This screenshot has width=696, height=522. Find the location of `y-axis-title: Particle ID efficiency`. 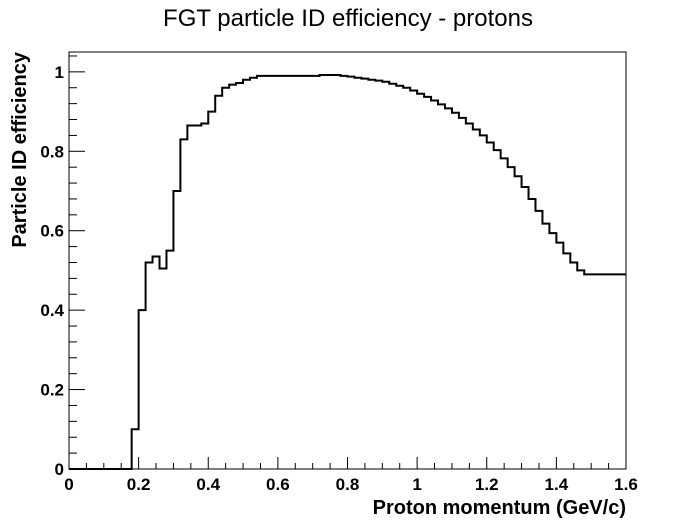

y-axis-title: Particle ID efficiency is located at coordinates (20, 149).